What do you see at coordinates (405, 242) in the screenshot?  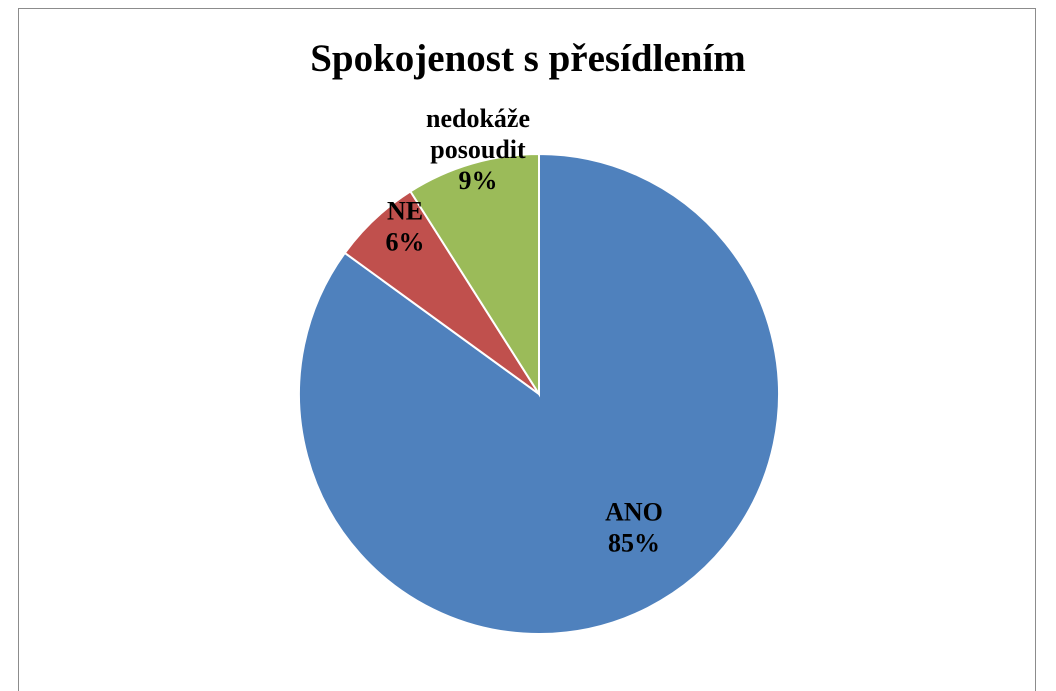 I see `slice-label-line: 6%` at bounding box center [405, 242].